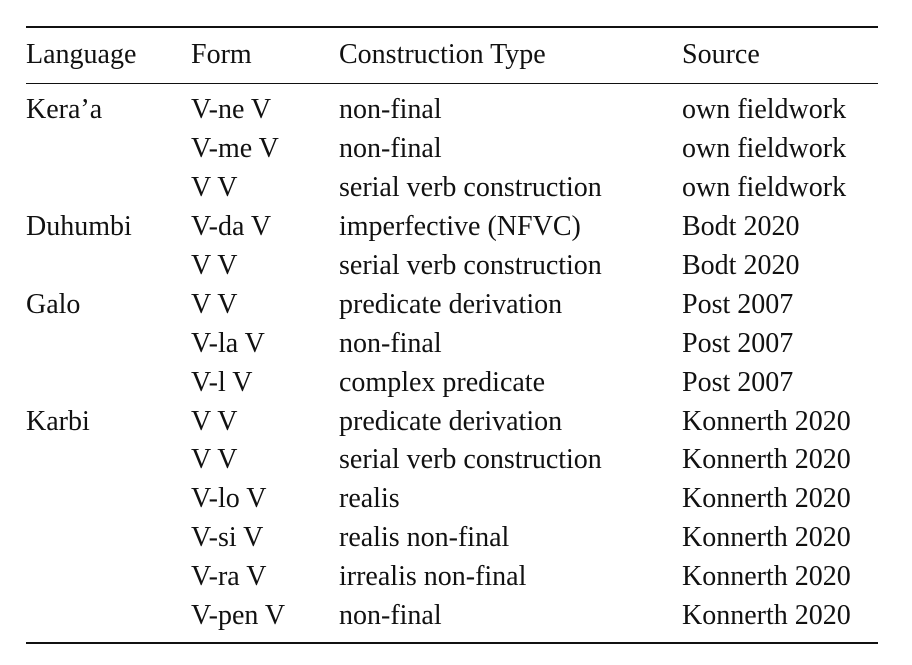 The image size is (912, 665). I want to click on table-row: V-lo V realis Konnerth 2020, so click(452, 499).